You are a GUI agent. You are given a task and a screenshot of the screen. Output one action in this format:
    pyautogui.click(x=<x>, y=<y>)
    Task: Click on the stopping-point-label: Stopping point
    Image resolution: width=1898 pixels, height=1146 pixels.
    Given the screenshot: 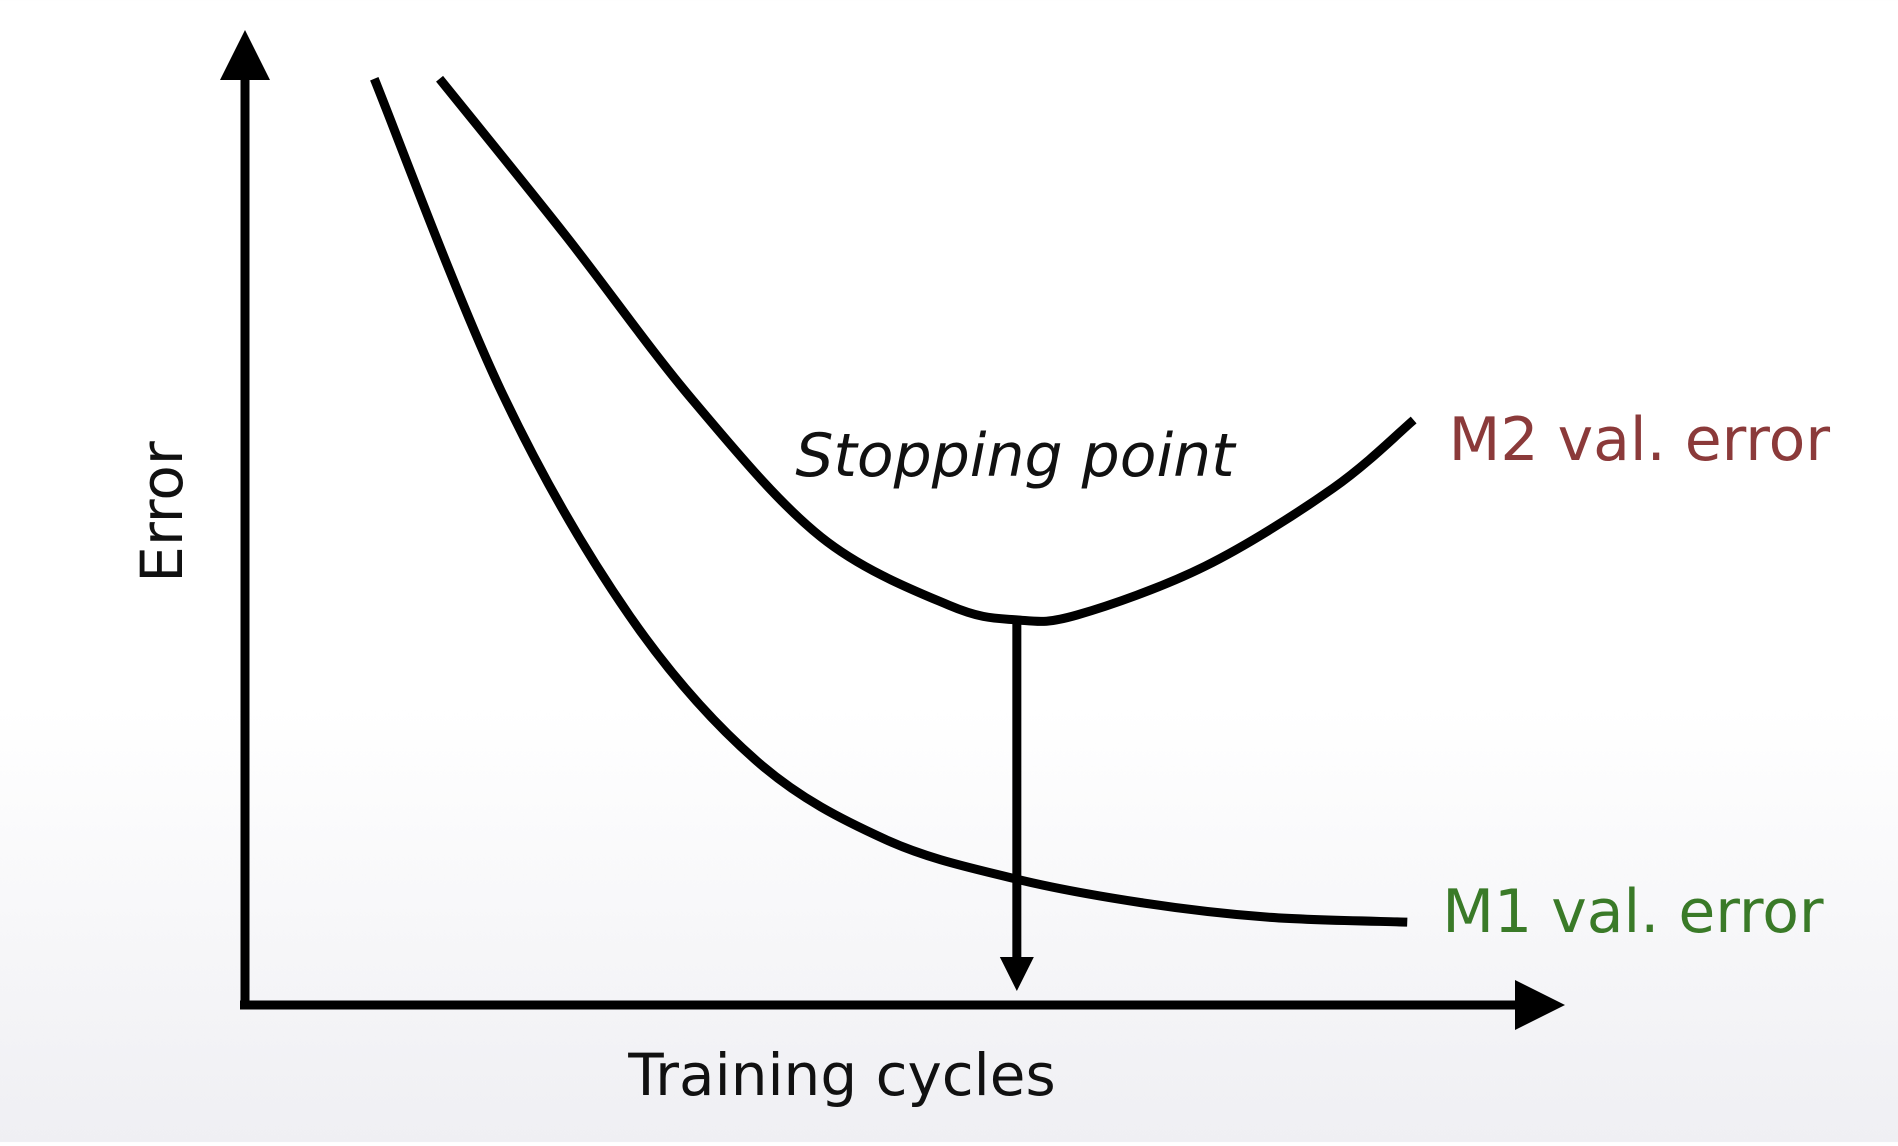 What is the action you would take?
    pyautogui.click(x=1016, y=456)
    